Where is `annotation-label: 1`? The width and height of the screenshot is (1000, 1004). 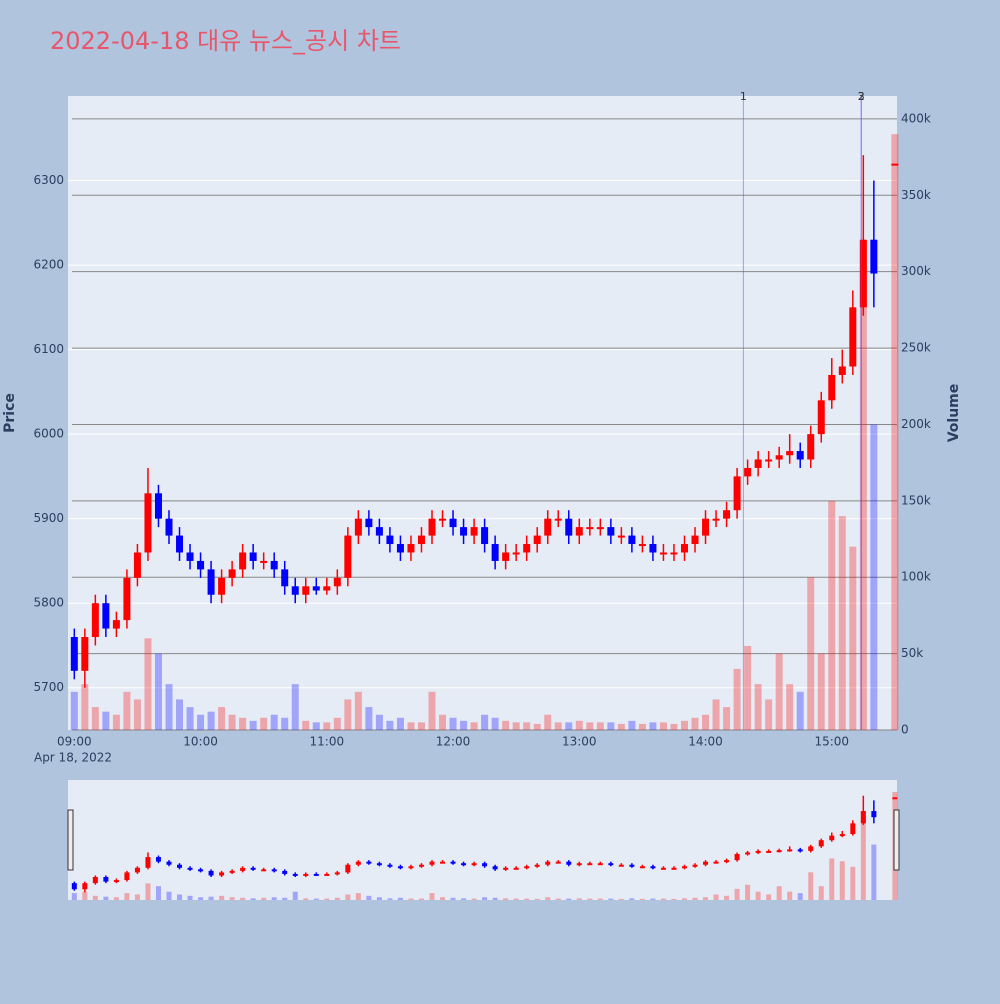
annotation-label: 1 is located at coordinates (743, 96).